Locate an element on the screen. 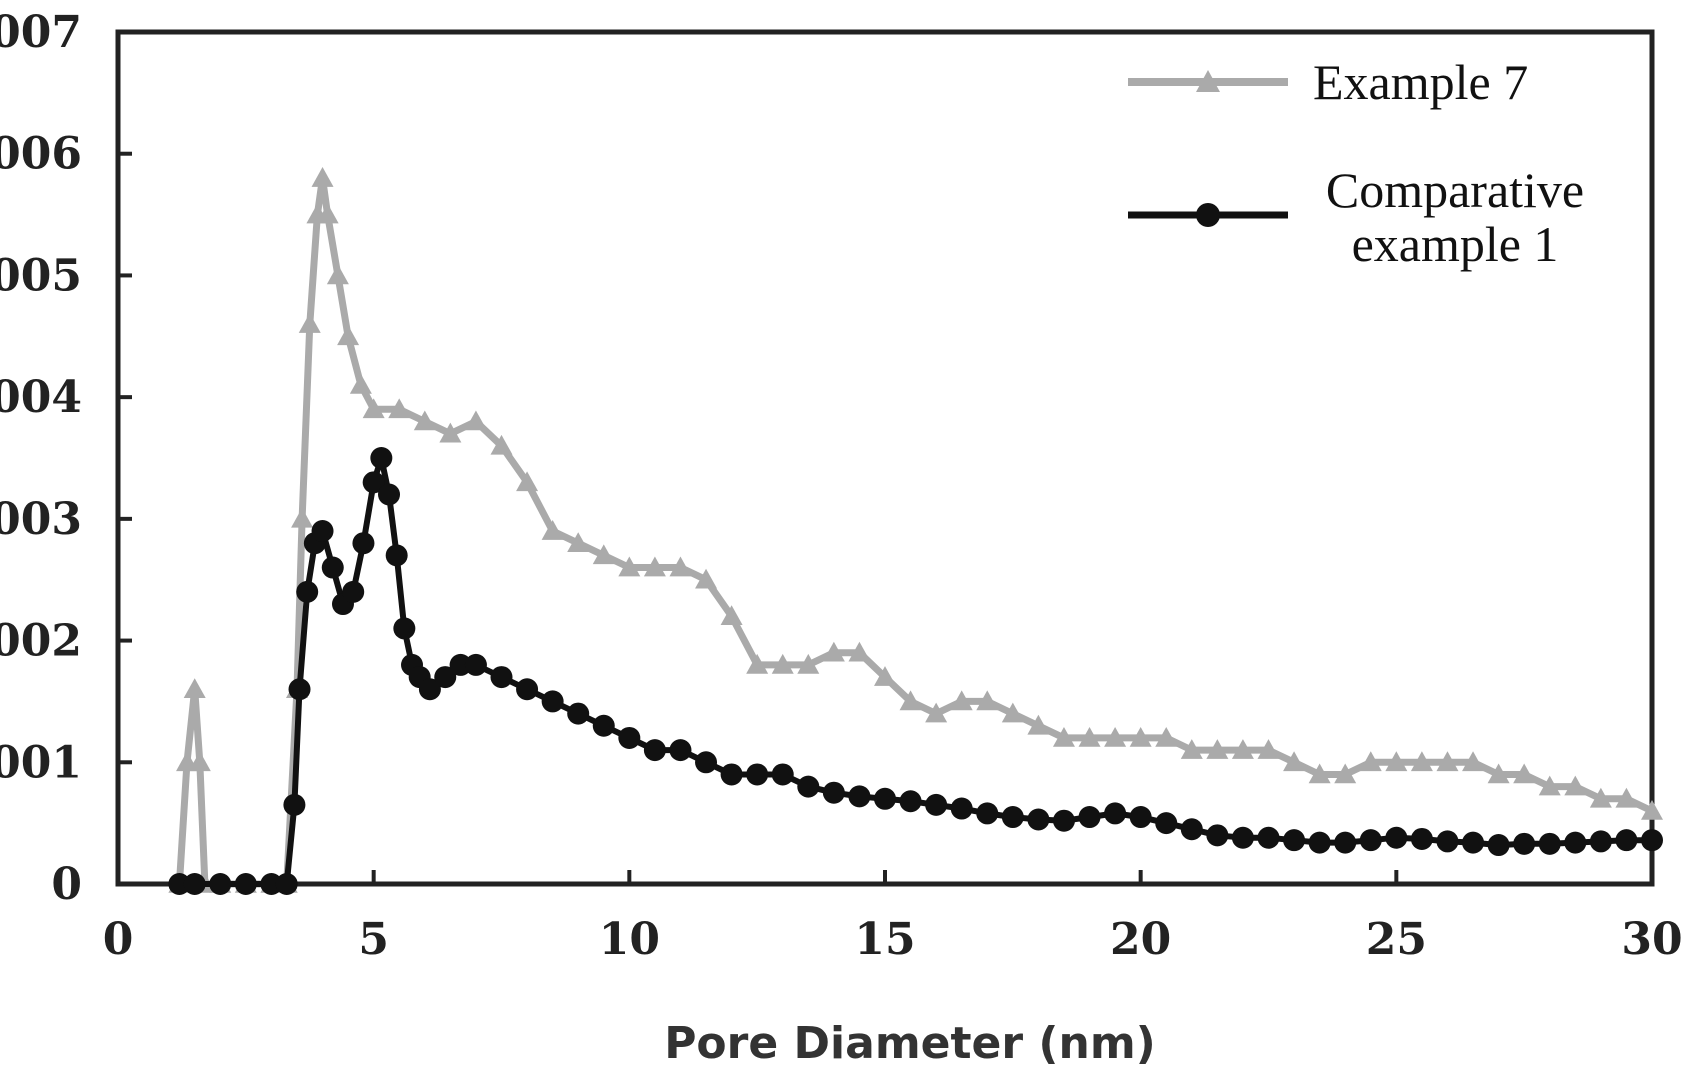 The width and height of the screenshot is (1689, 1074). legend-label: Comparativeexample 1 is located at coordinates (1455, 217).